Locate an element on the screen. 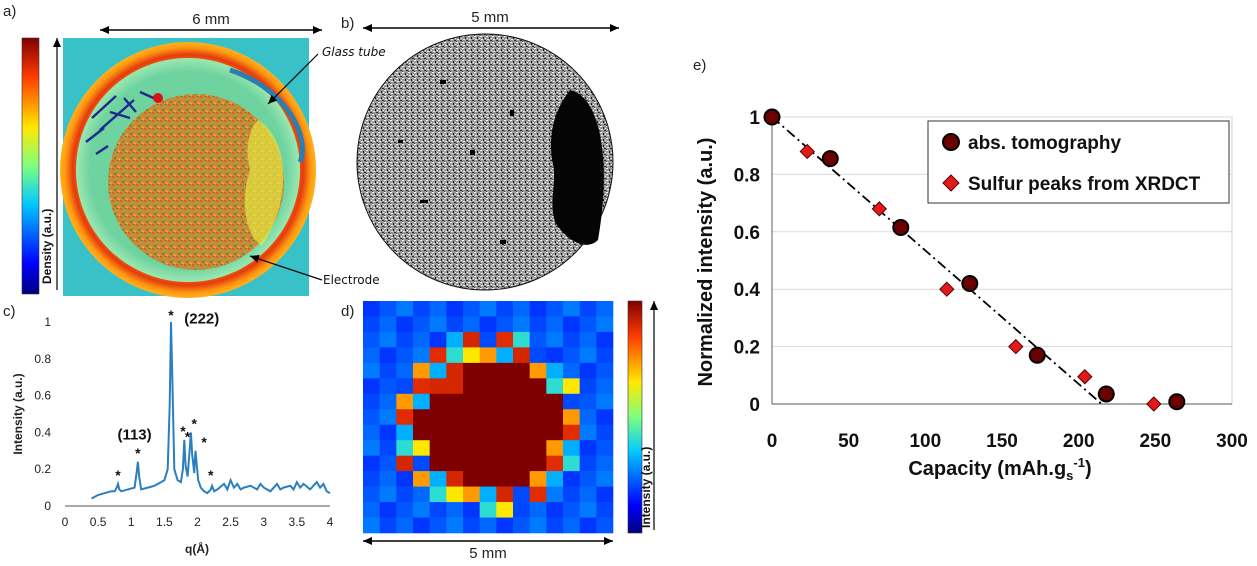 This screenshot has height=566, width=1257. panel-e-x-tick: 100 is located at coordinates (925, 441).